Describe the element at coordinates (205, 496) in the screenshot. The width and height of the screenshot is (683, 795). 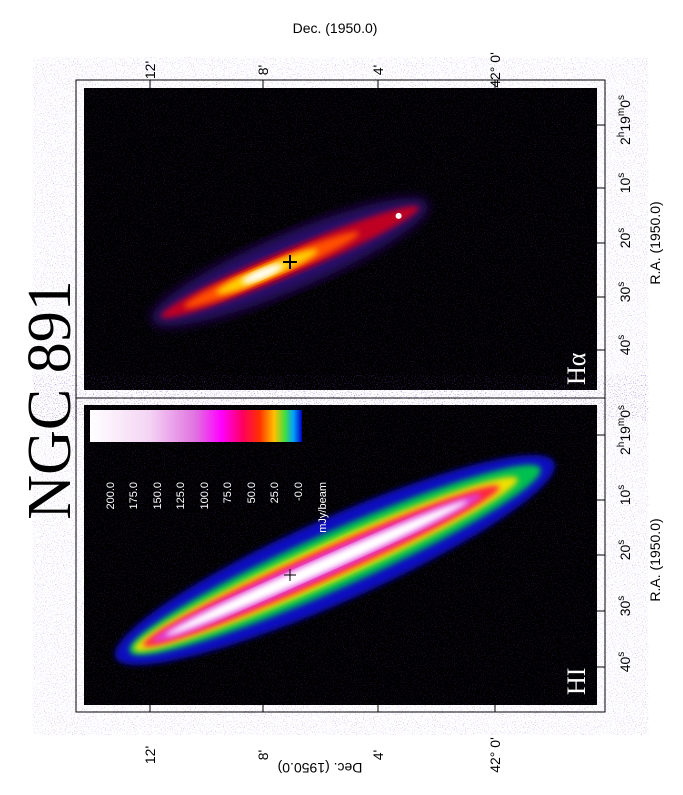
I see `colorbar-tick-label: 100.0` at that location.